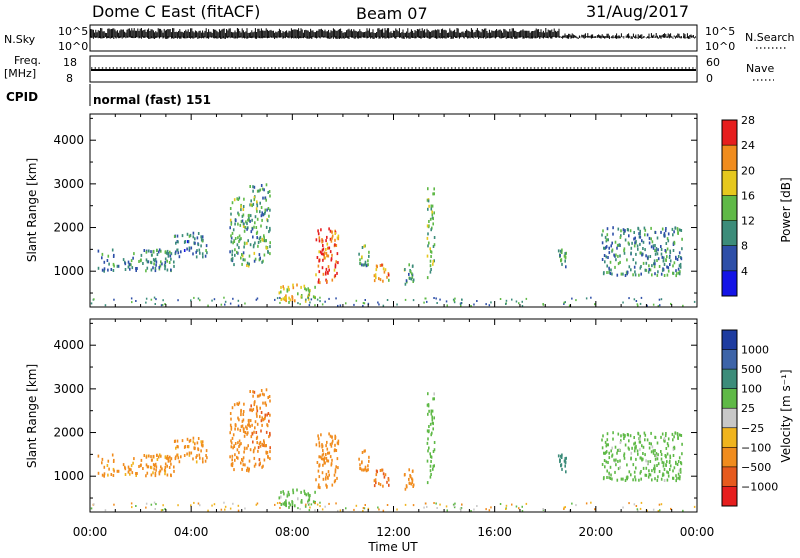  What do you see at coordinates (744, 271) in the screenshot?
I see `power-colorbar-tick-label: 4` at bounding box center [744, 271].